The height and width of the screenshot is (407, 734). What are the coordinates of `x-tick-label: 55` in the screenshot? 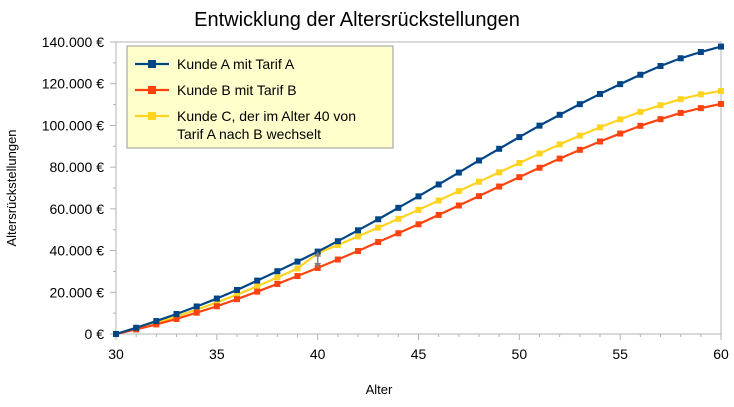 It's located at (620, 354).